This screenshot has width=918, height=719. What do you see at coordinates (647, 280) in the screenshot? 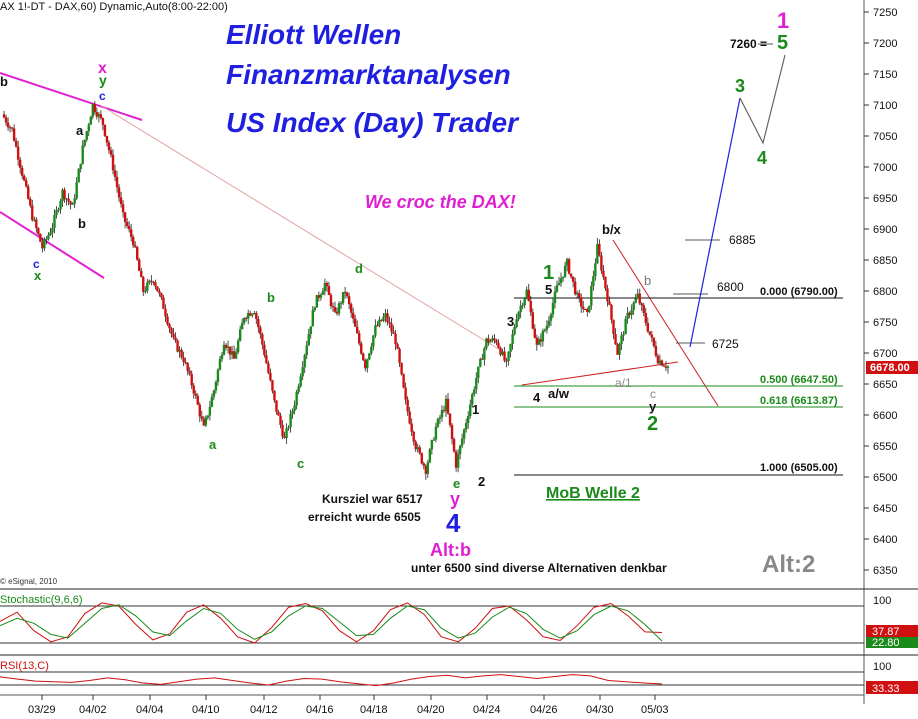
I see `wave-label-b-grey: b` at bounding box center [647, 280].